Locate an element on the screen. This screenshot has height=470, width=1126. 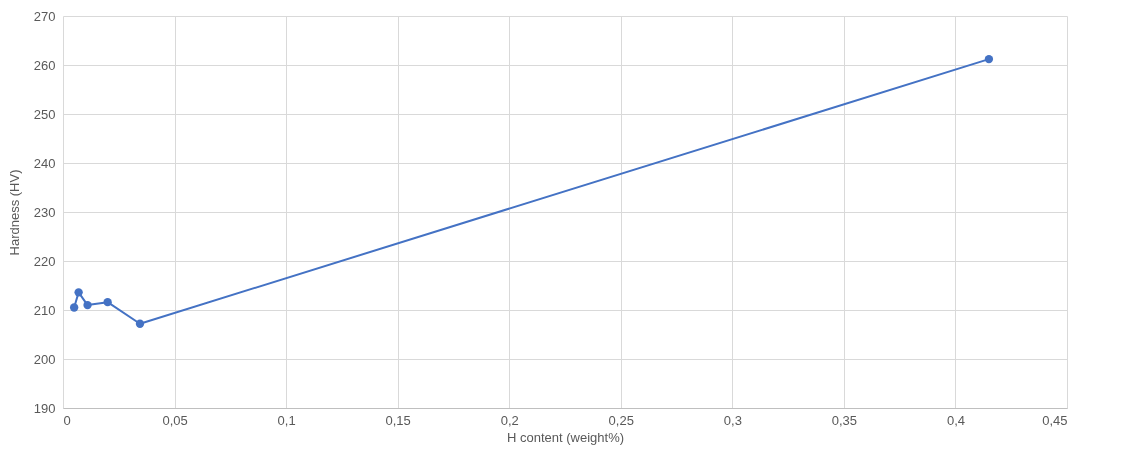
y-tick-label: 220 is located at coordinates (44, 261).